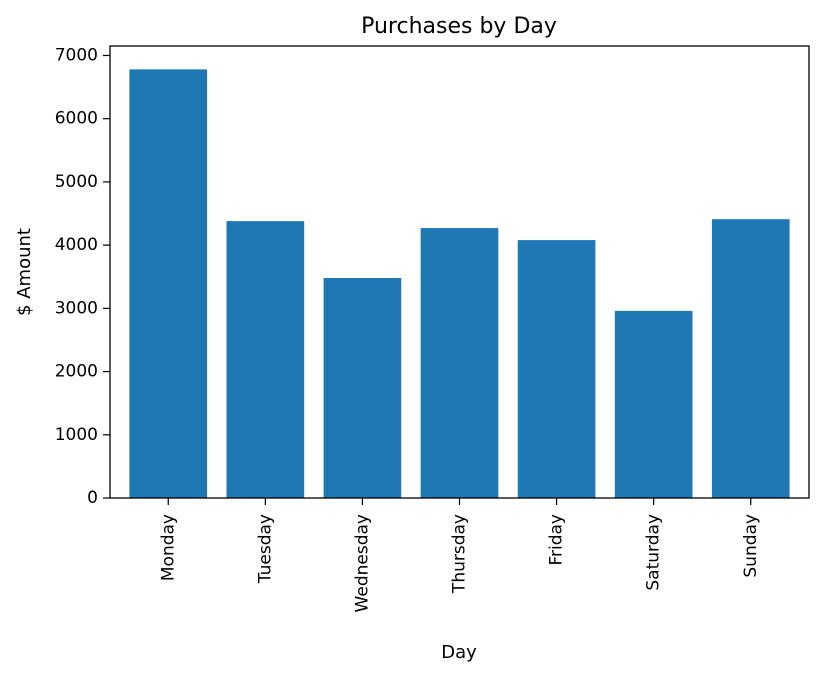  What do you see at coordinates (76, 245) in the screenshot?
I see `y-tick-label: 4000` at bounding box center [76, 245].